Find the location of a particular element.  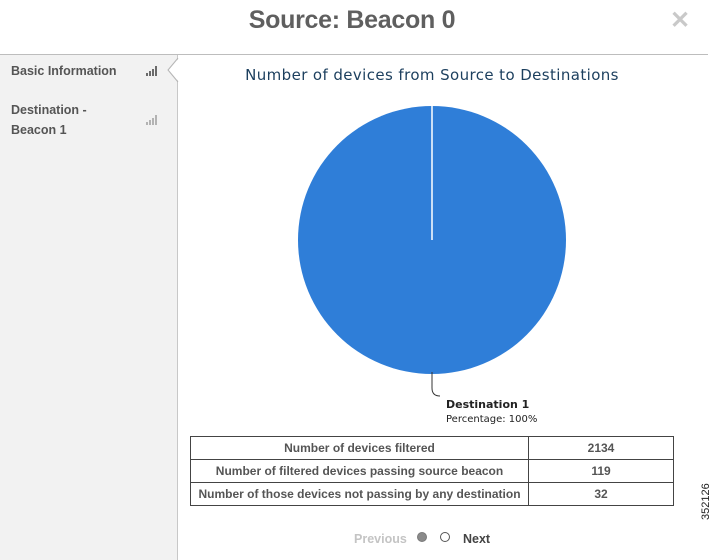

sidebar-item-destination-beacon-1: Destination - Beacon 1 is located at coordinates (88, 121).